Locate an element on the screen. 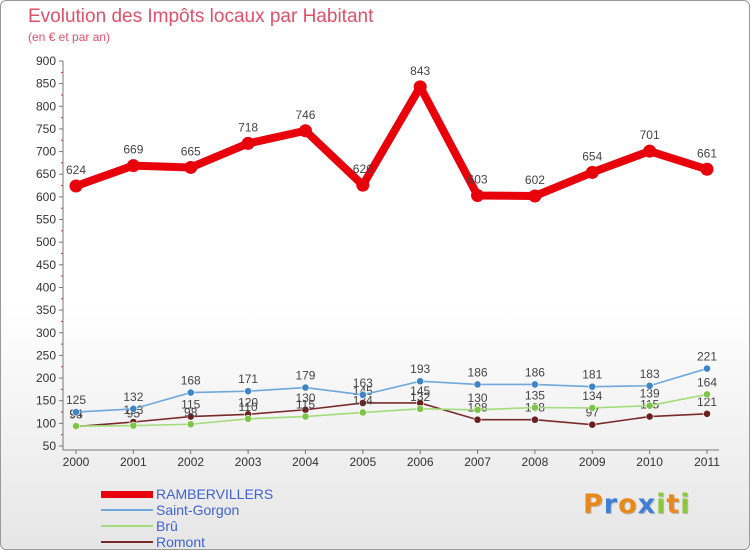 The width and height of the screenshot is (750, 550). x-tick-label: 2004 is located at coordinates (305, 462).